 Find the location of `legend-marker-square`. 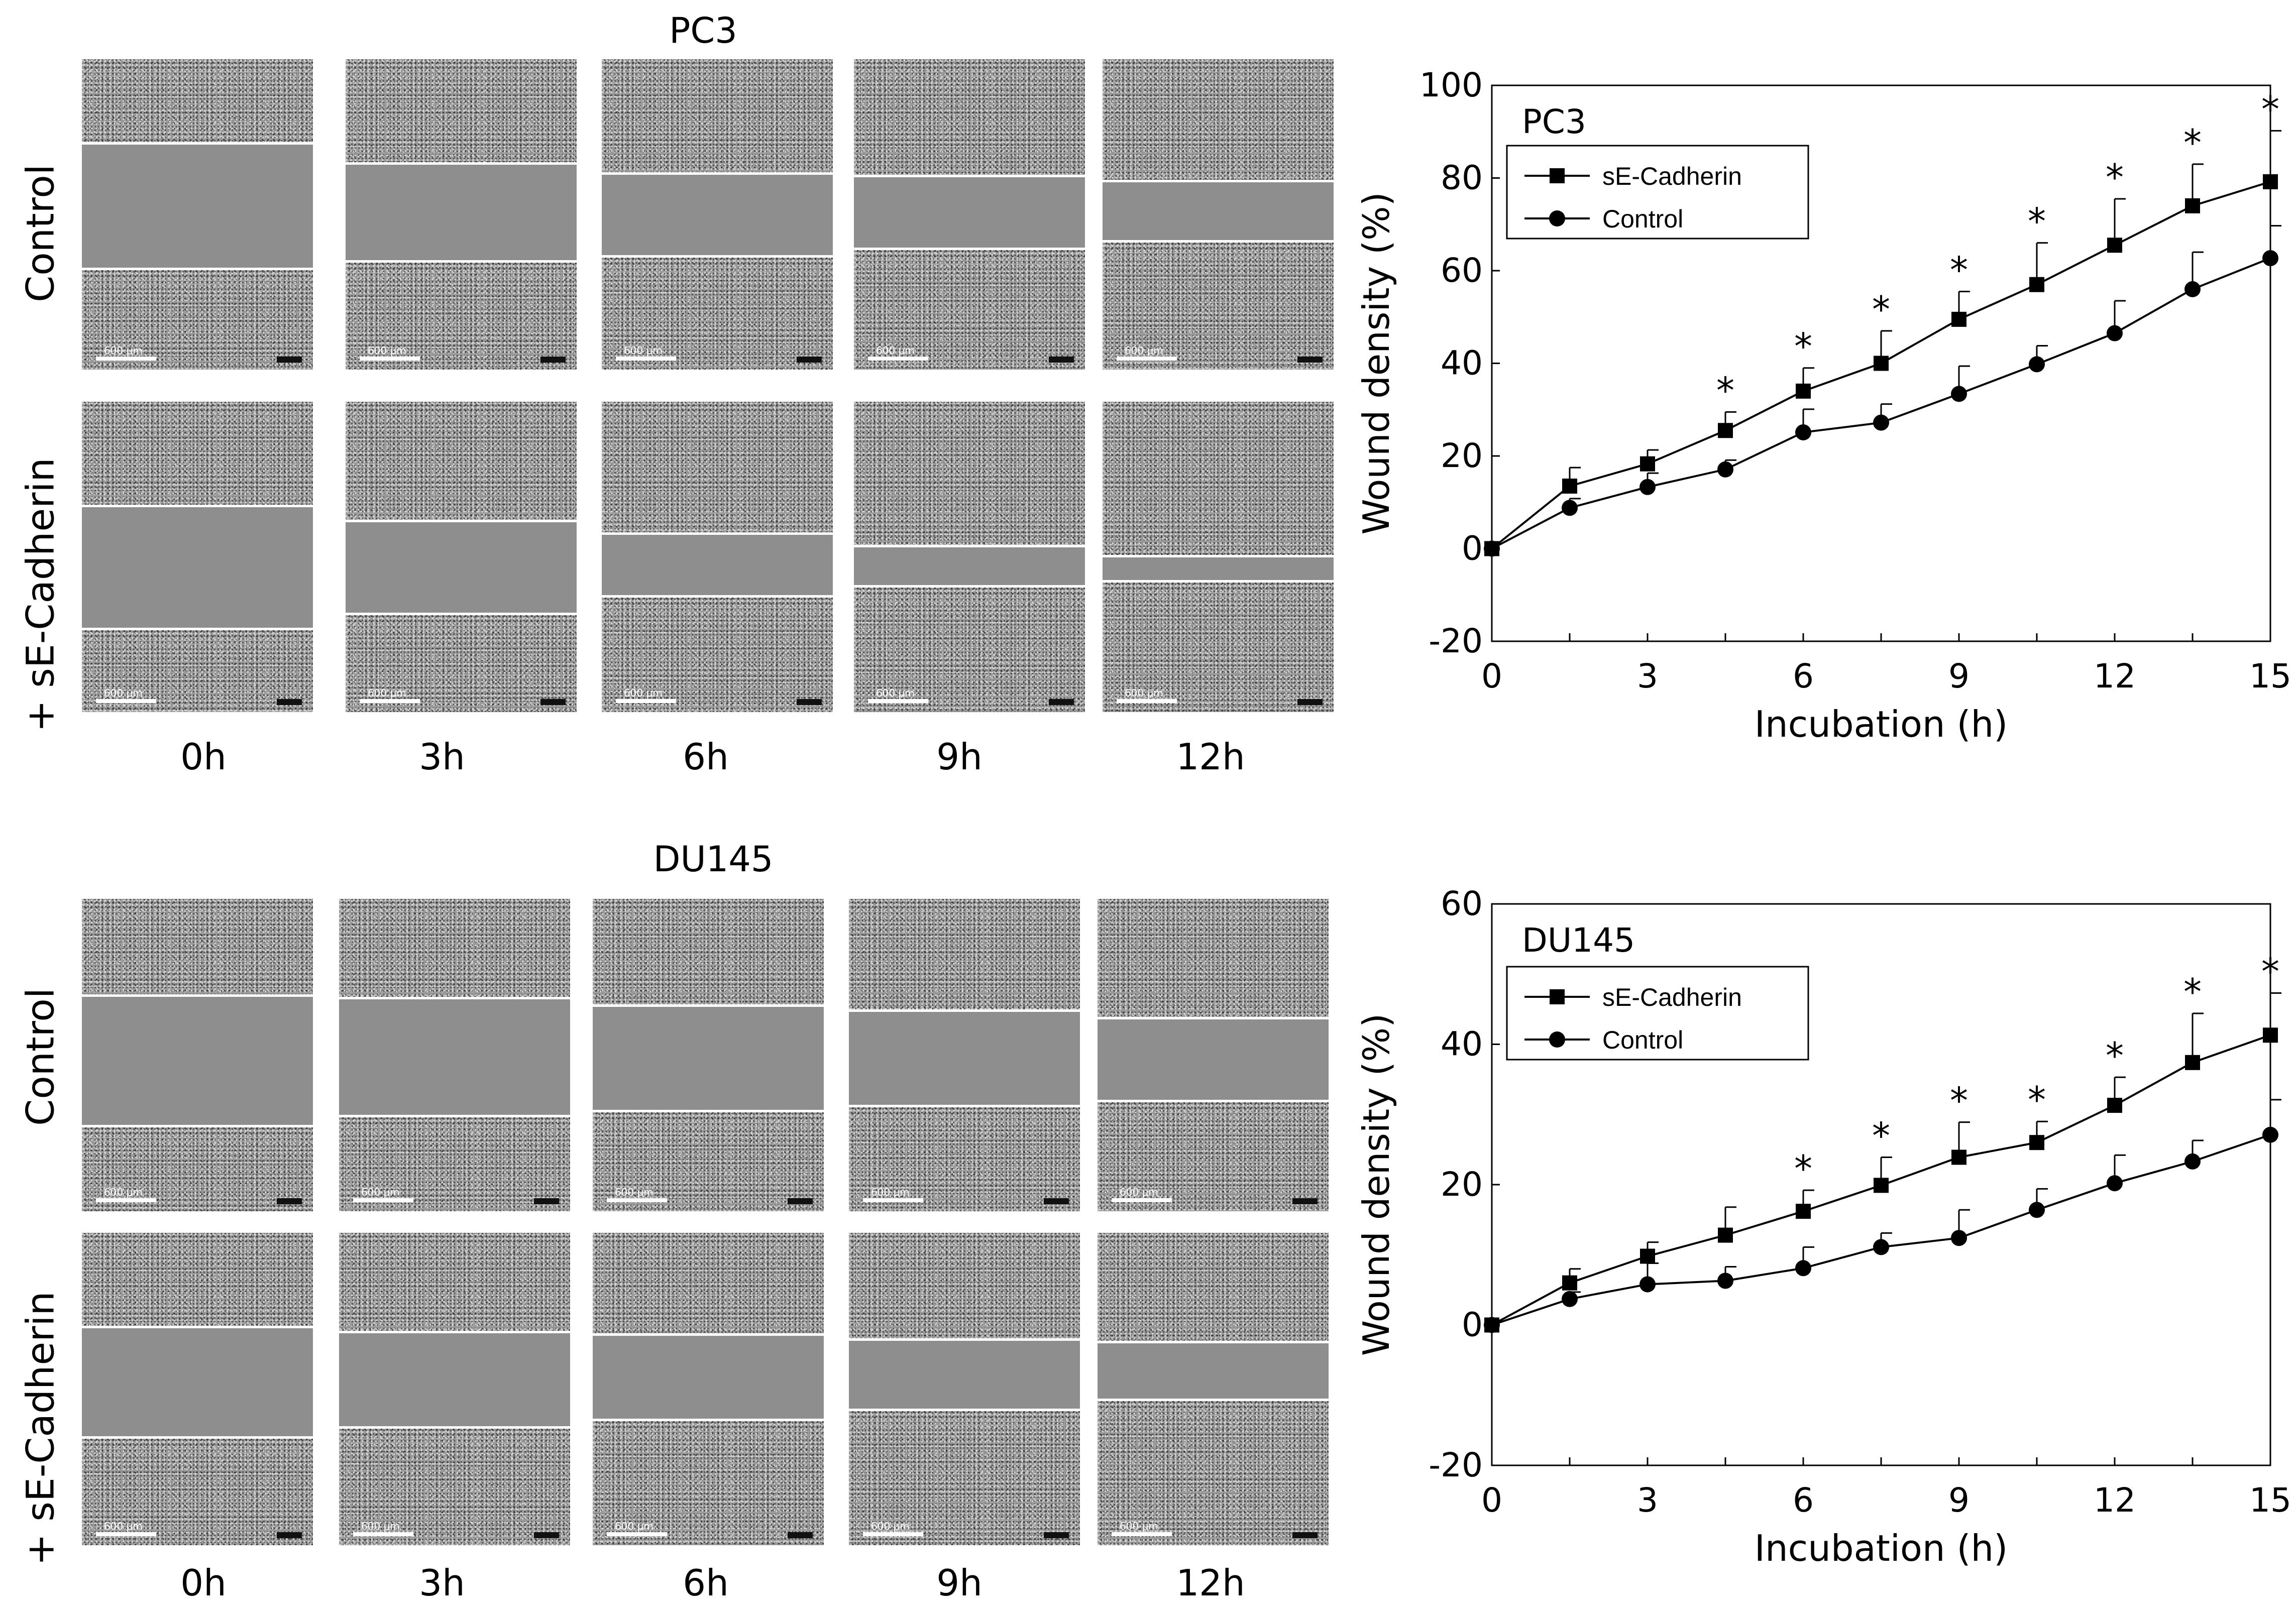

legend-marker-square is located at coordinates (1557, 175).